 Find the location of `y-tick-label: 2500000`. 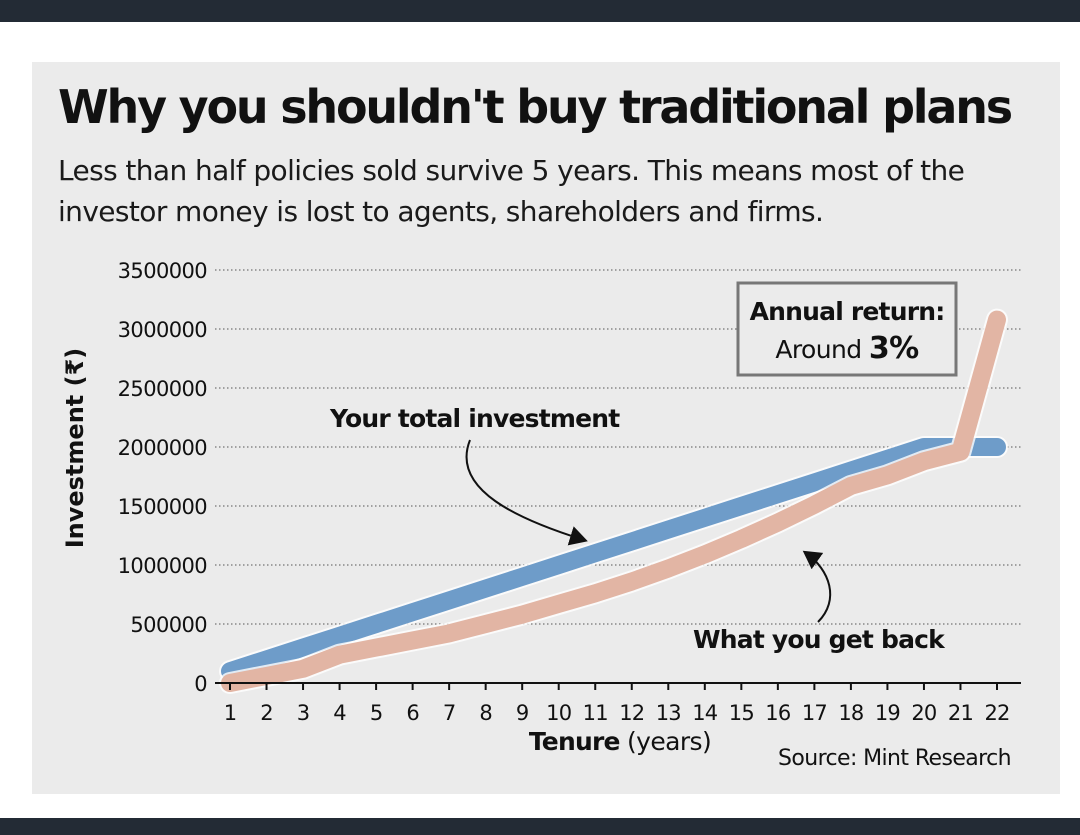

y-tick-label: 2500000 is located at coordinates (162, 389).